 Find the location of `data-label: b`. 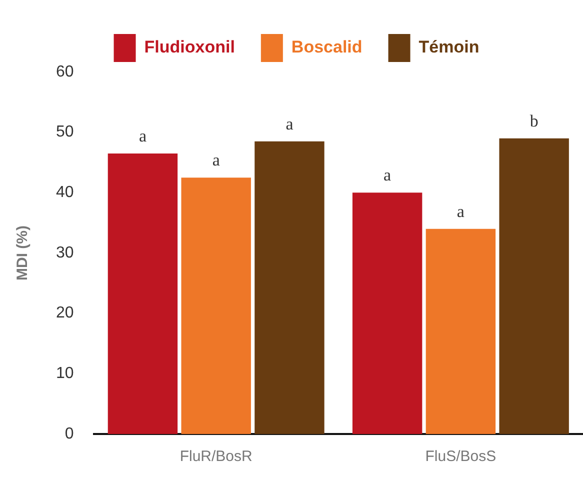

data-label: b is located at coordinates (534, 120).